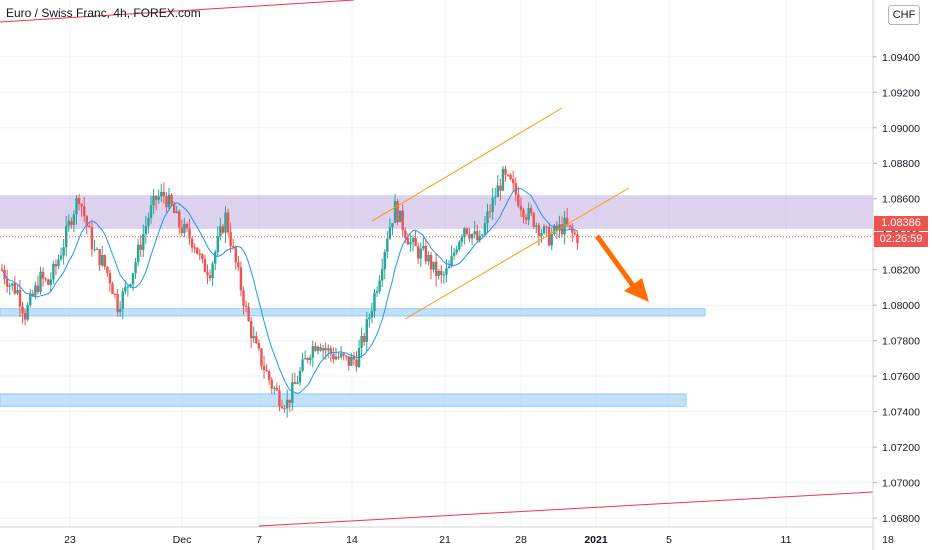 The width and height of the screenshot is (932, 550). What do you see at coordinates (103, 13) in the screenshot?
I see `chart-title: Euro / Swiss Franc, 4h, FOREX.com` at bounding box center [103, 13].